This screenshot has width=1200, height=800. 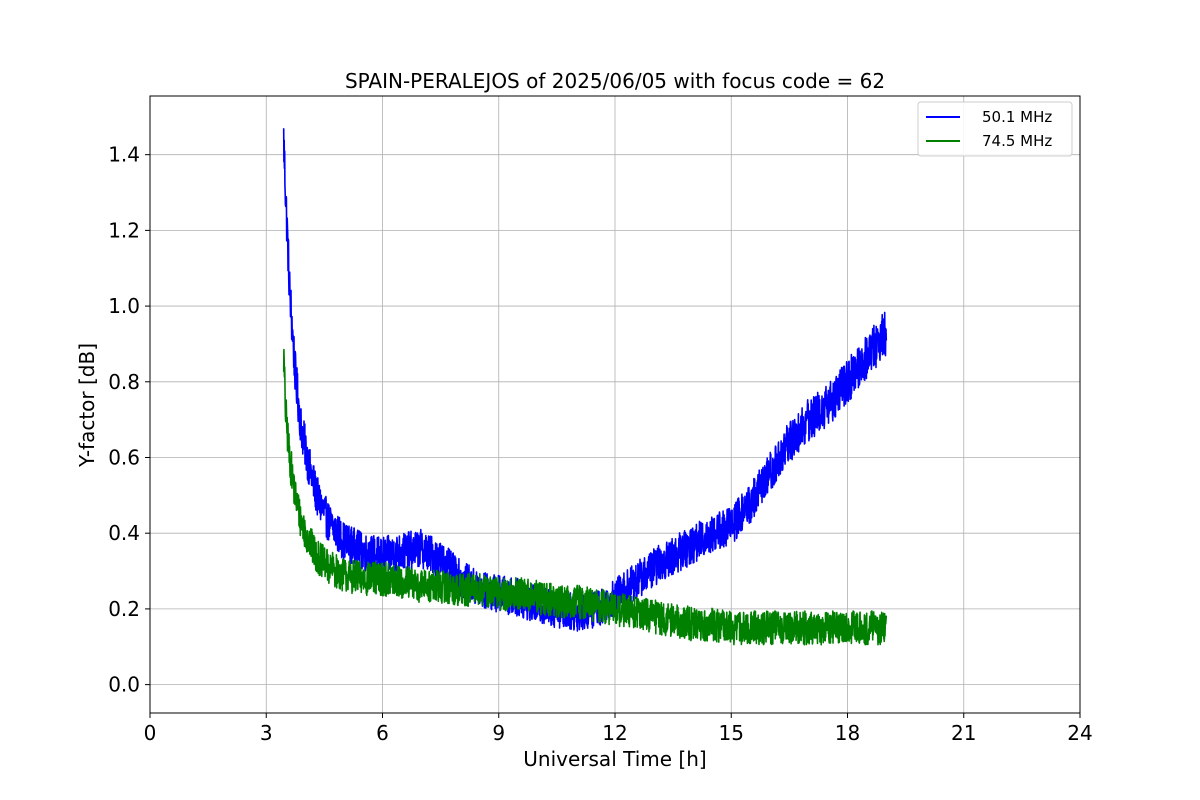 I want to click on y-tick-label: 1.4, so click(x=124, y=155).